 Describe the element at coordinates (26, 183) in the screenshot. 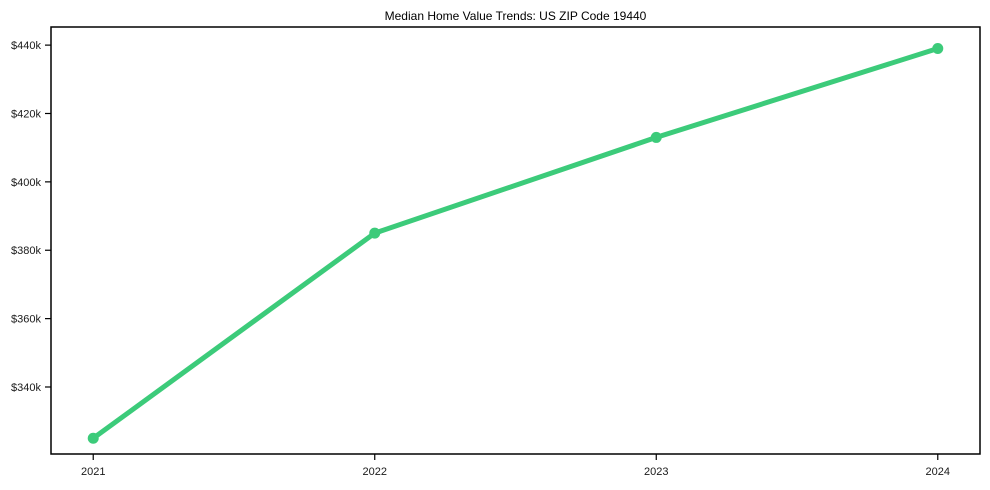

I see `y-axis-tick-label: $400k` at that location.